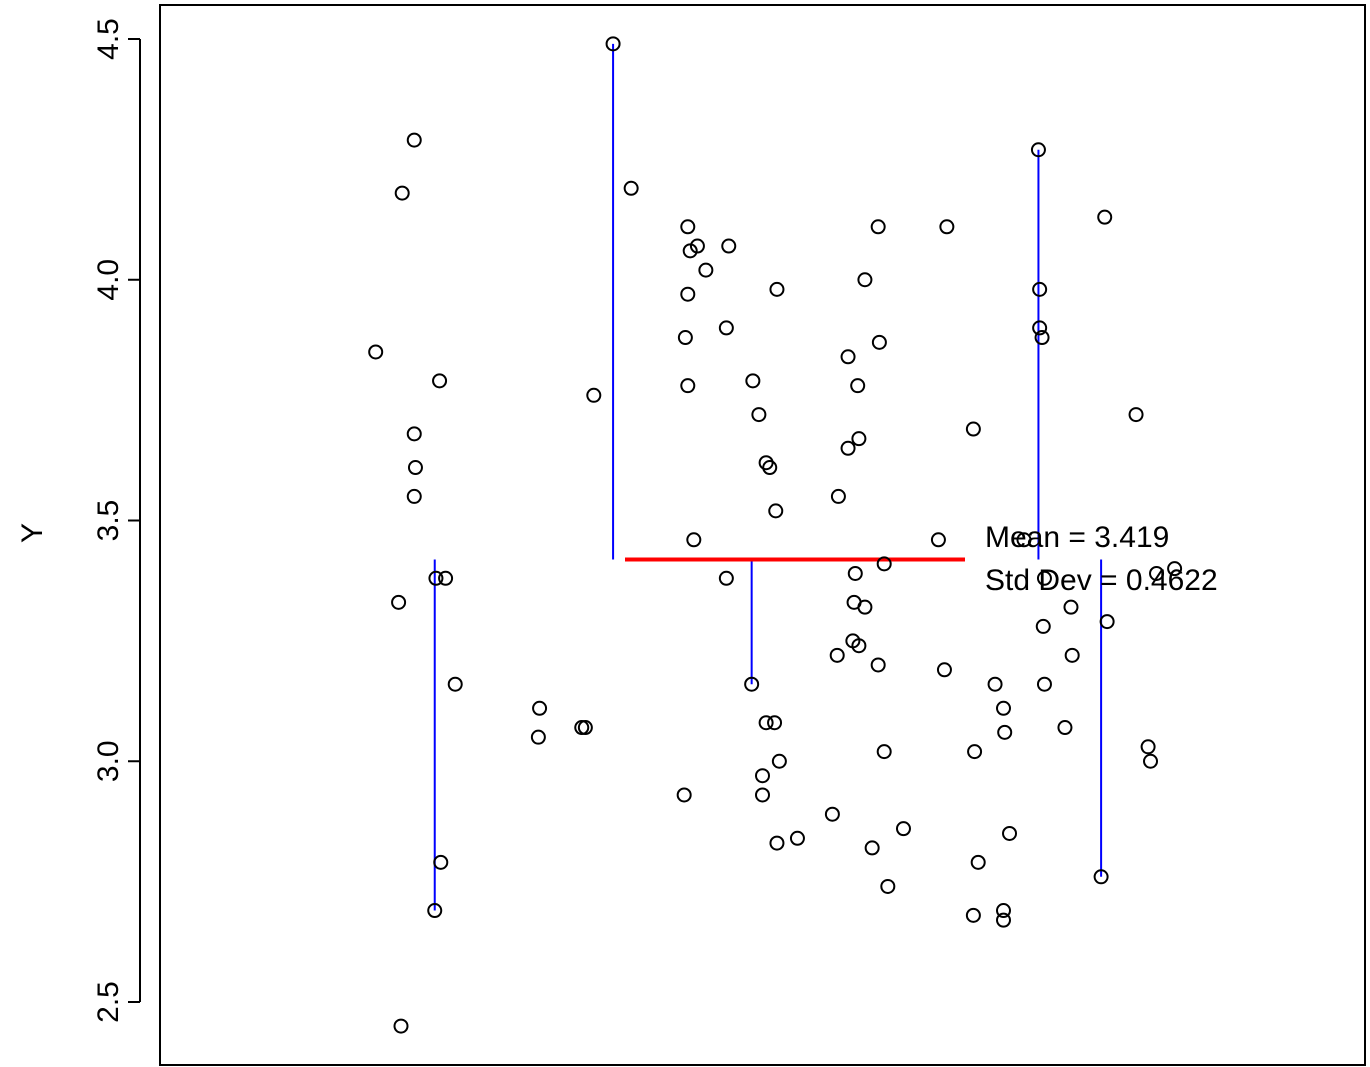  Describe the element at coordinates (32, 533) in the screenshot. I see `y-axis-label: Y` at that location.